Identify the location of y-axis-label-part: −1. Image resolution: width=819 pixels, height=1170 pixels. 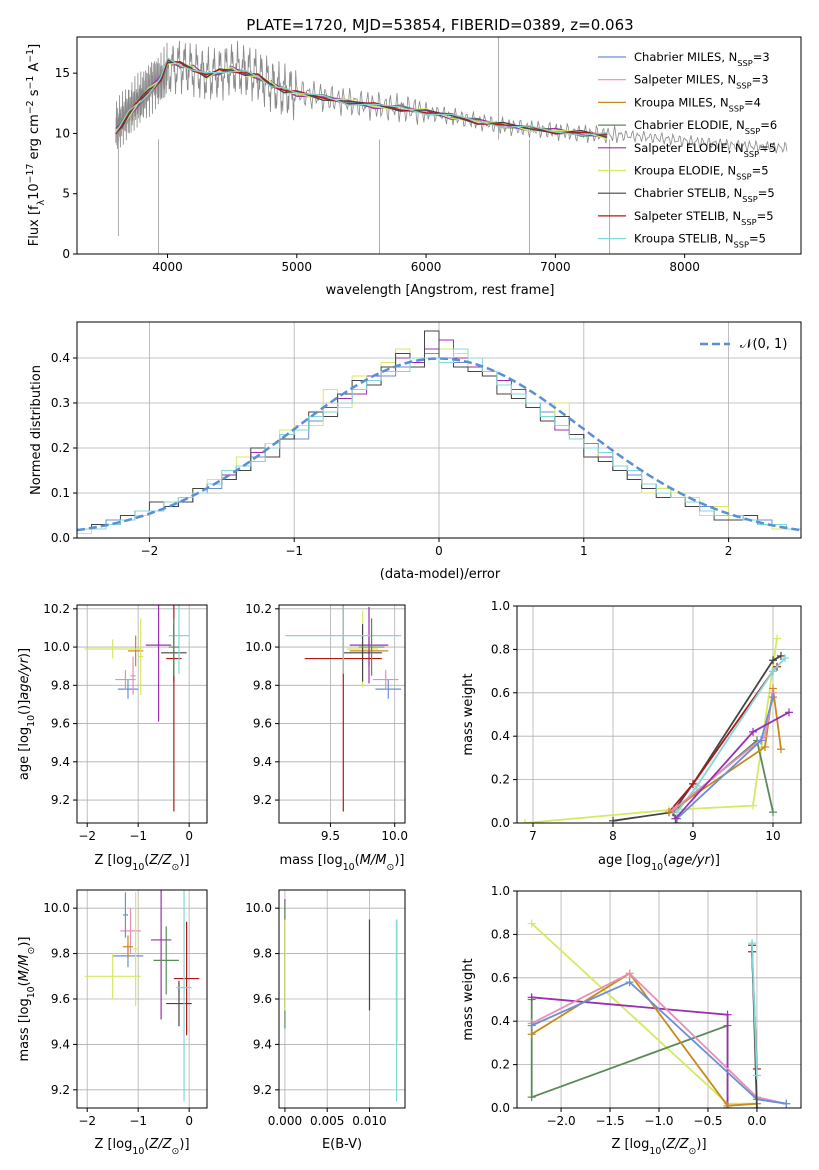
(30, 56).